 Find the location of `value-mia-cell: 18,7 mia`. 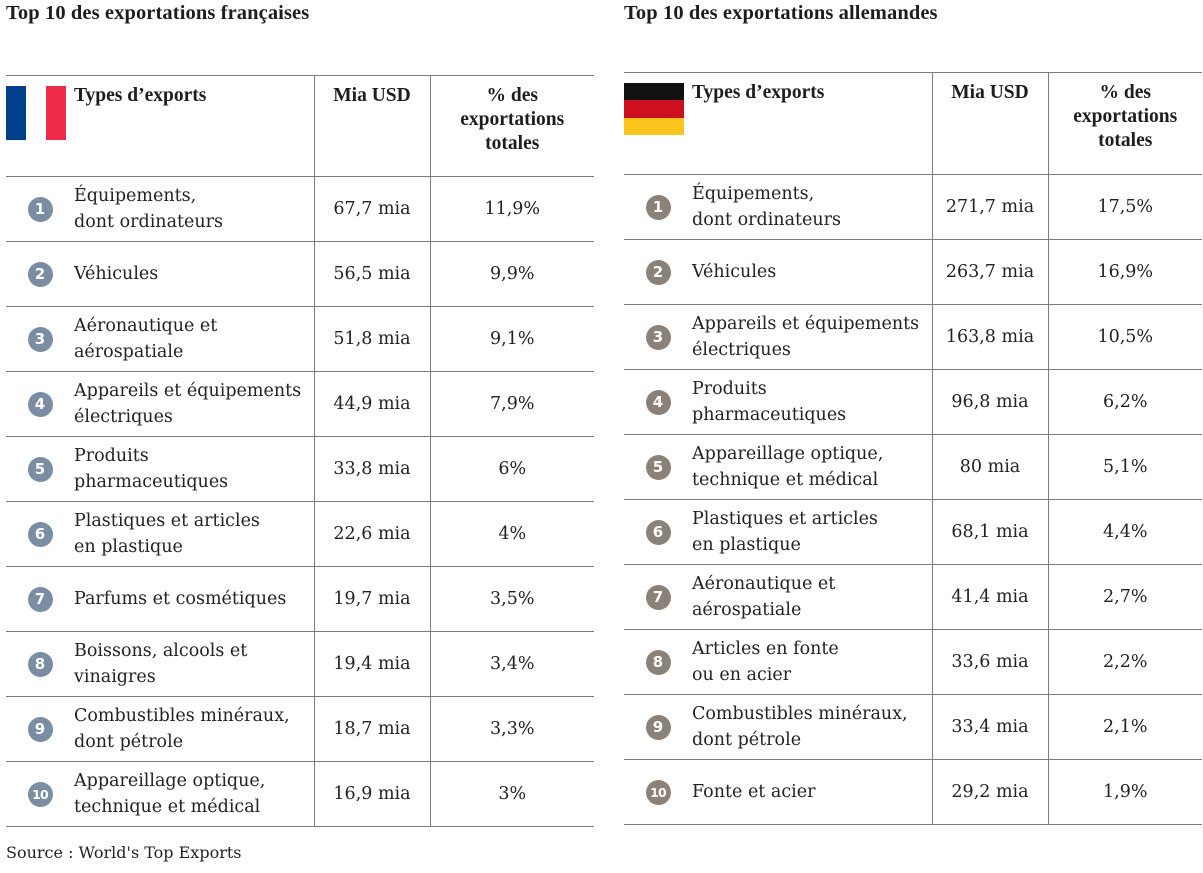

value-mia-cell: 18,7 mia is located at coordinates (371, 729).